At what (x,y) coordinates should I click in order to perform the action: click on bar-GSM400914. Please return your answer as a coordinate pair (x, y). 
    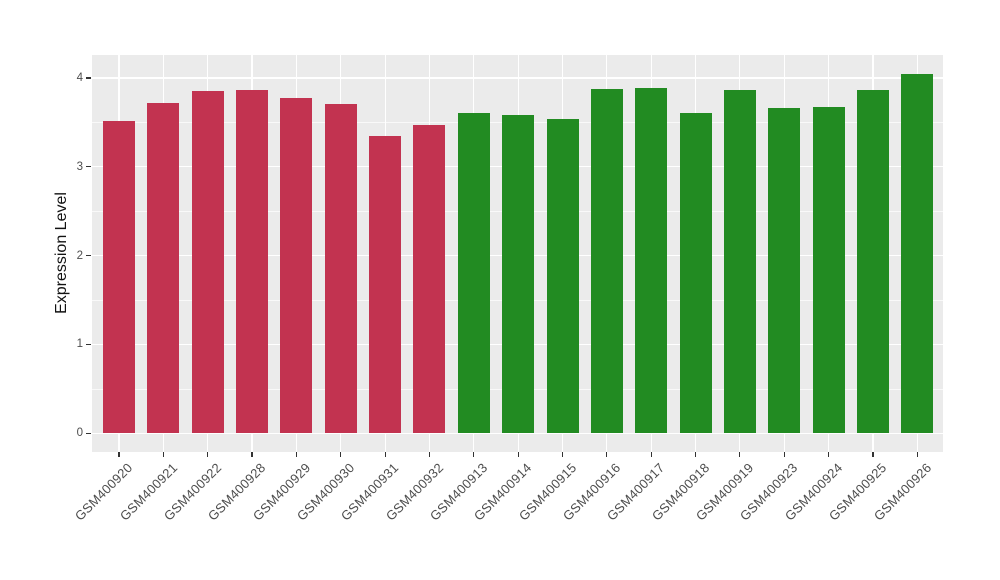
    Looking at the image, I should click on (518, 274).